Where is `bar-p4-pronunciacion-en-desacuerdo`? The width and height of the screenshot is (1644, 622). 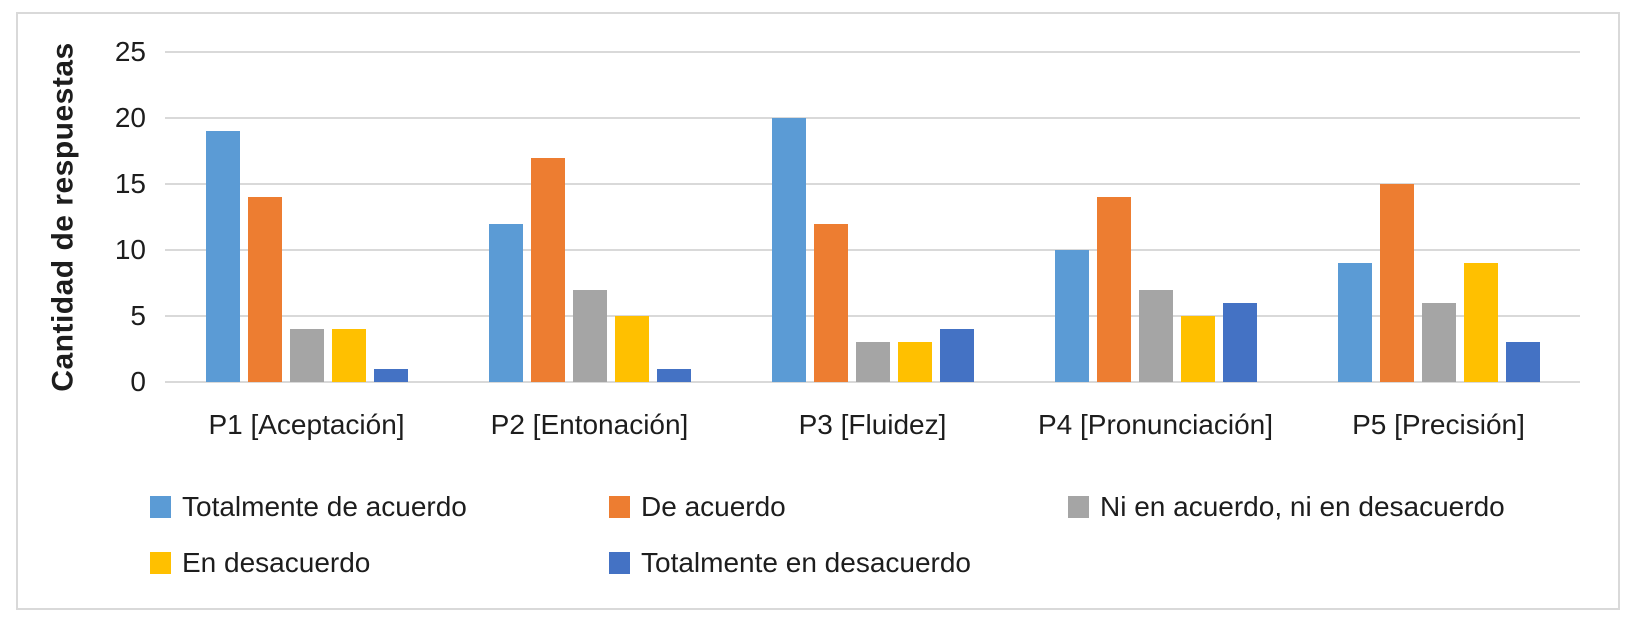
bar-p4-pronunciacion-en-desacuerdo is located at coordinates (1197, 349).